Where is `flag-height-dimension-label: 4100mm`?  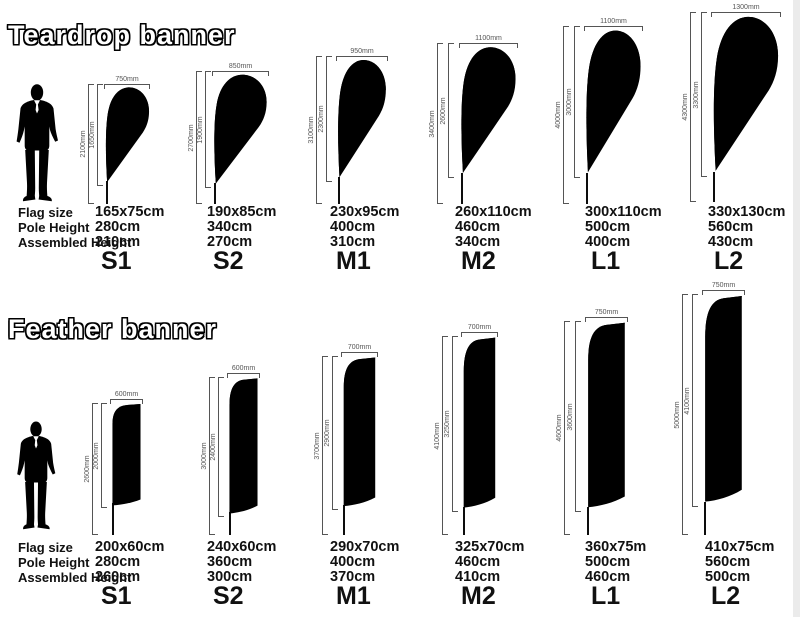 flag-height-dimension-label: 4100mm is located at coordinates (687, 400).